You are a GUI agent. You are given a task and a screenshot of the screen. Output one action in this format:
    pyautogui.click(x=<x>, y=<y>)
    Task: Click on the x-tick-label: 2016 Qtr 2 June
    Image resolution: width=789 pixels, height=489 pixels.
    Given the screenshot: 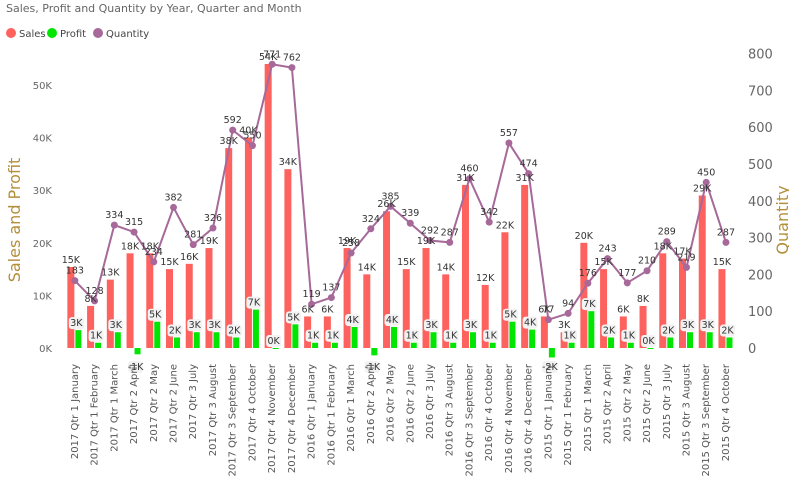 What is the action you would take?
    pyautogui.click(x=410, y=403)
    